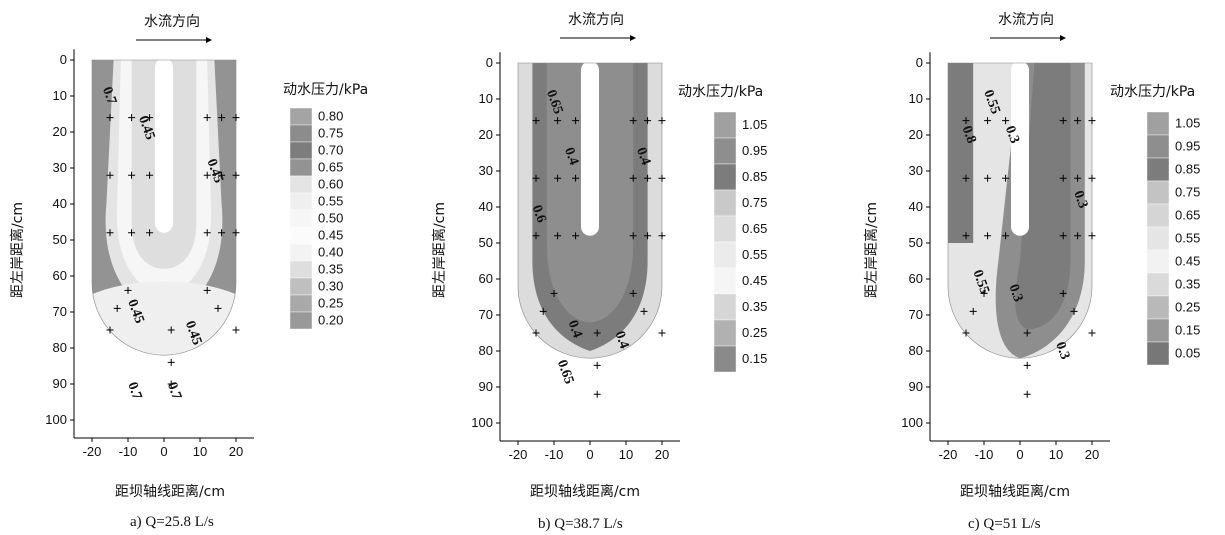  Describe the element at coordinates (1026, 20) in the screenshot. I see `flow-direction-label: 水流方向` at that location.